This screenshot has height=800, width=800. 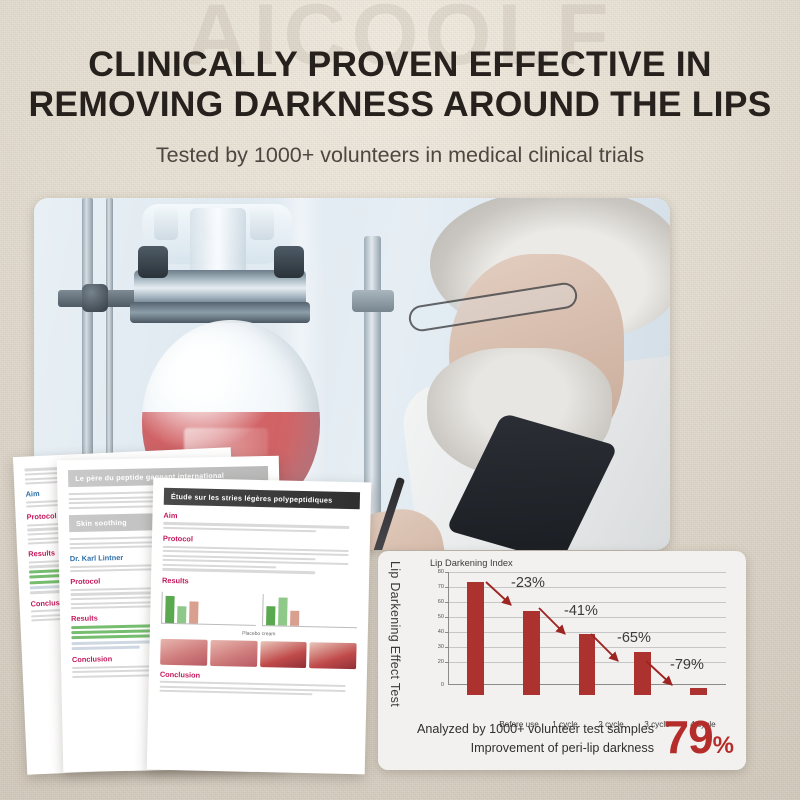 I want to click on chart-annotation: -79%, so click(x=687, y=665).